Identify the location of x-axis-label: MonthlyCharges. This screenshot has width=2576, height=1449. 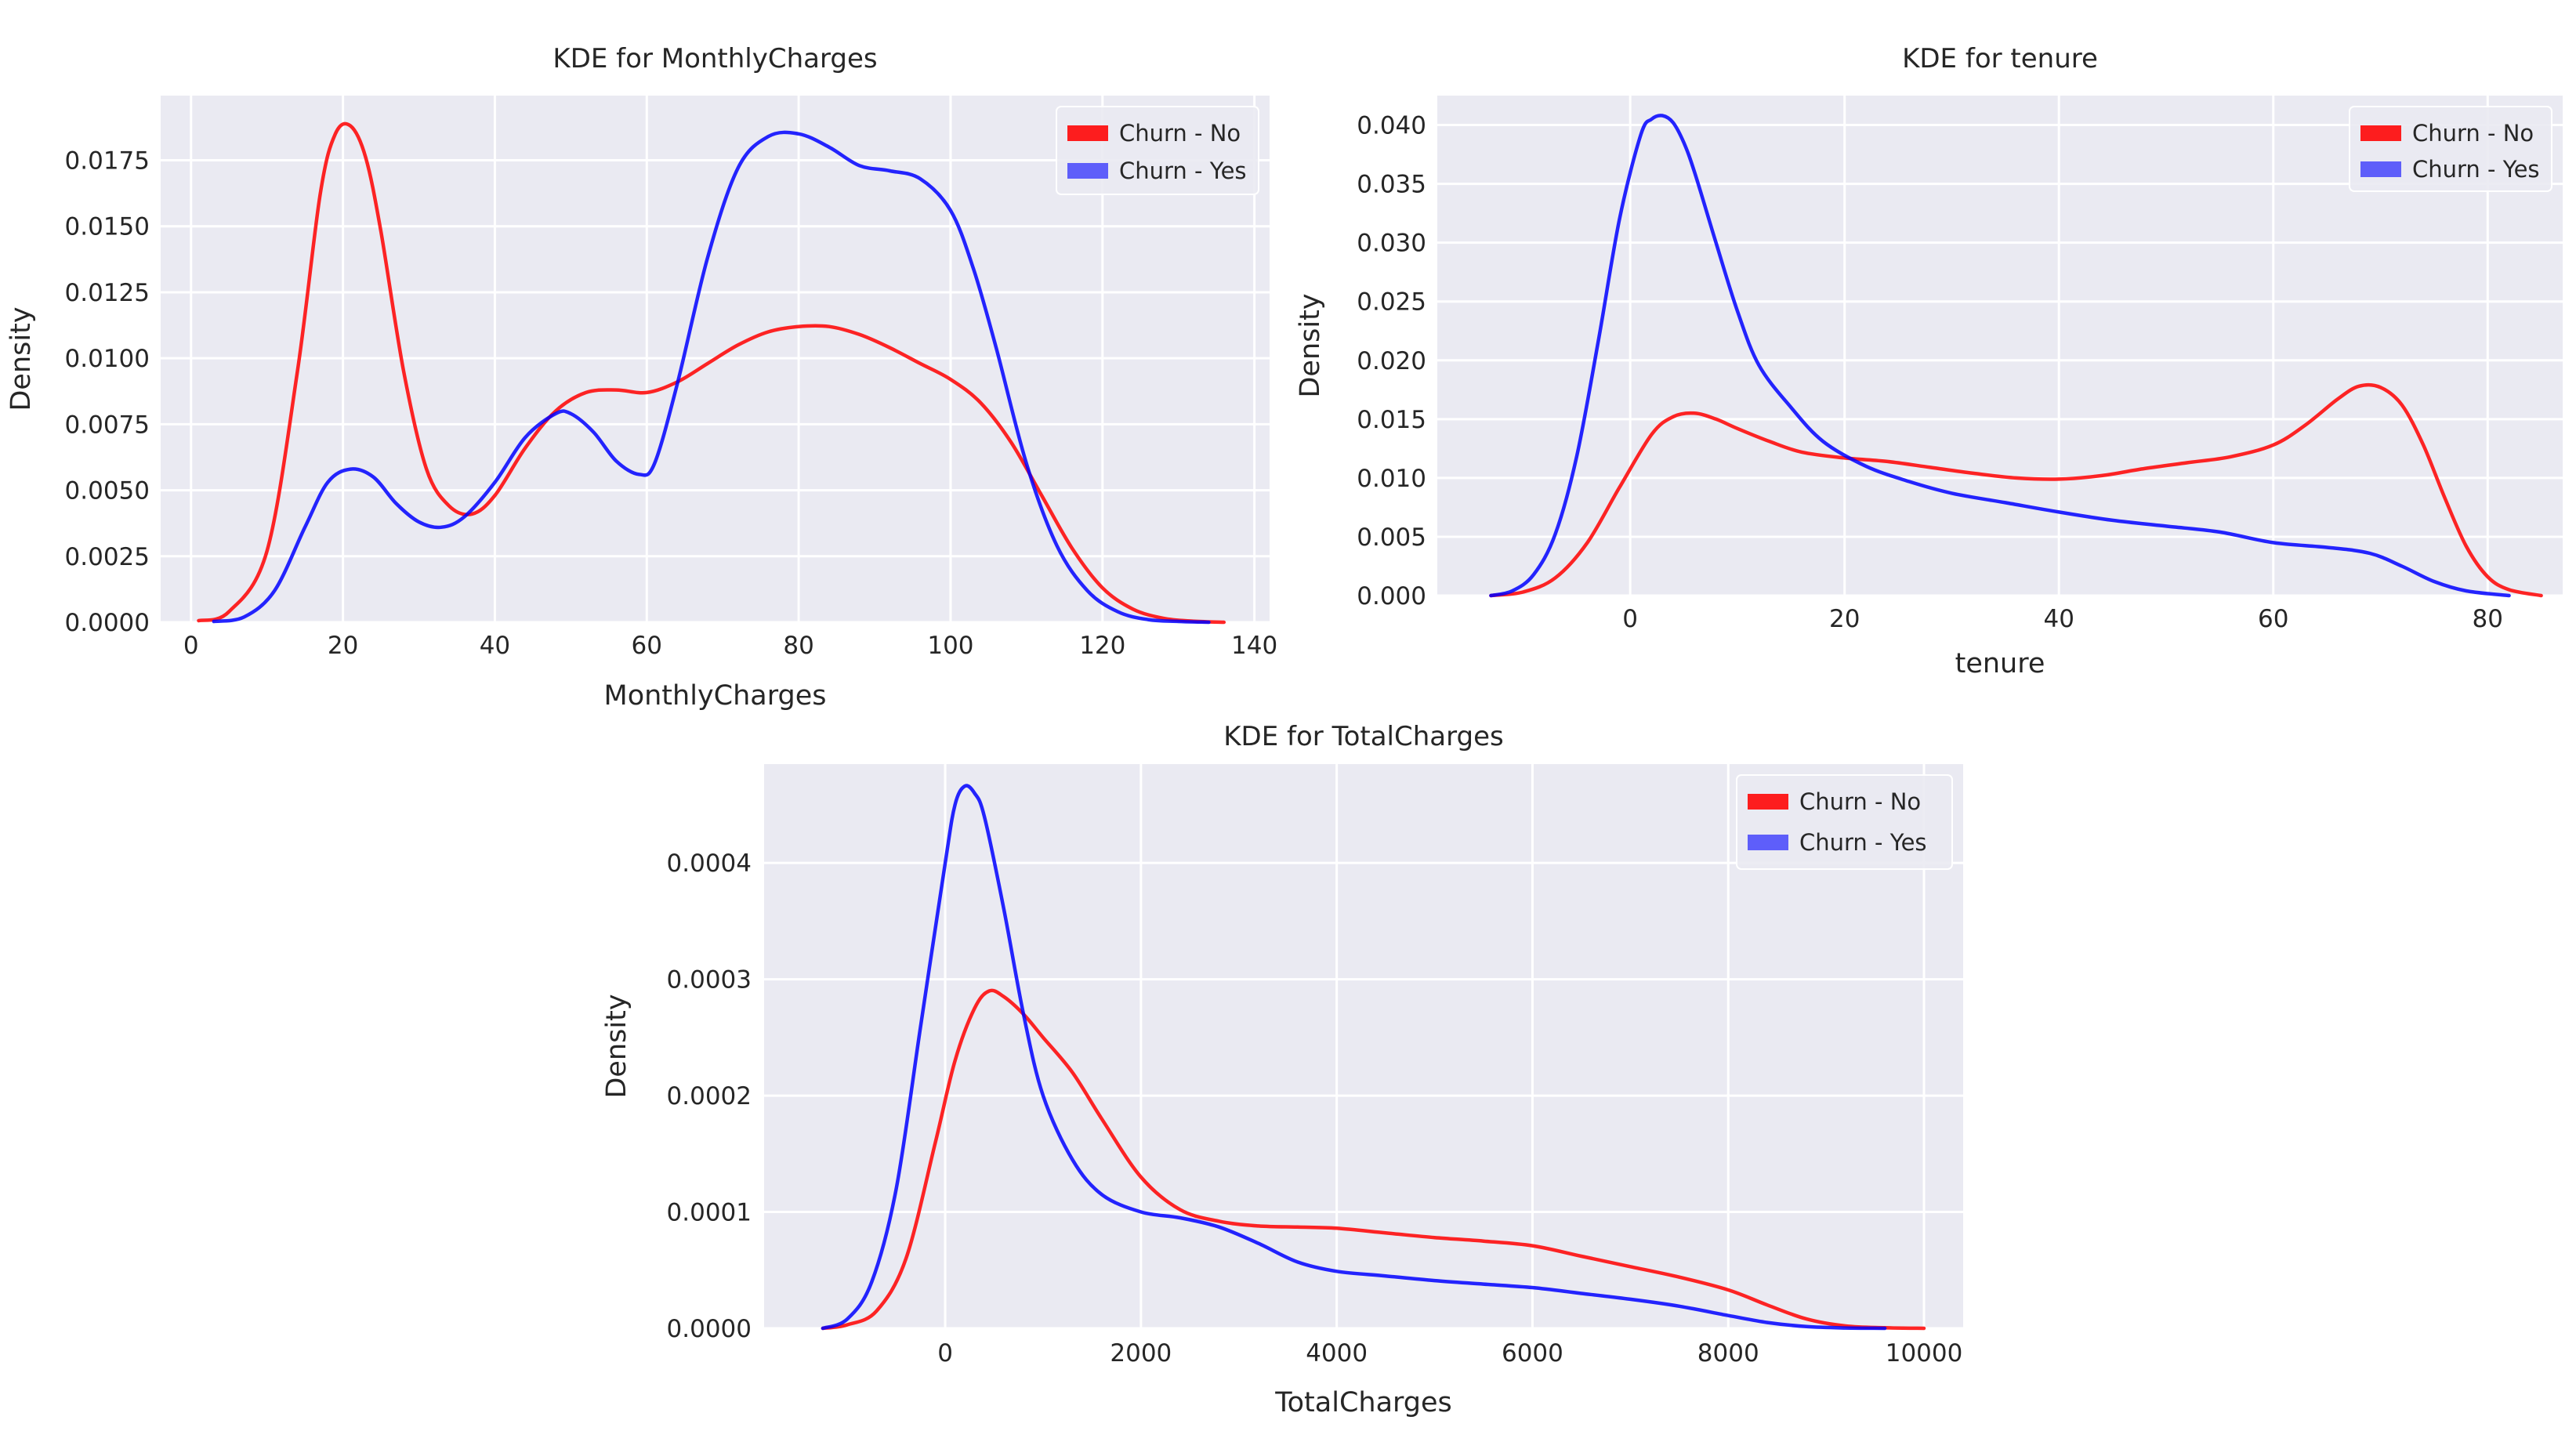
(715, 696).